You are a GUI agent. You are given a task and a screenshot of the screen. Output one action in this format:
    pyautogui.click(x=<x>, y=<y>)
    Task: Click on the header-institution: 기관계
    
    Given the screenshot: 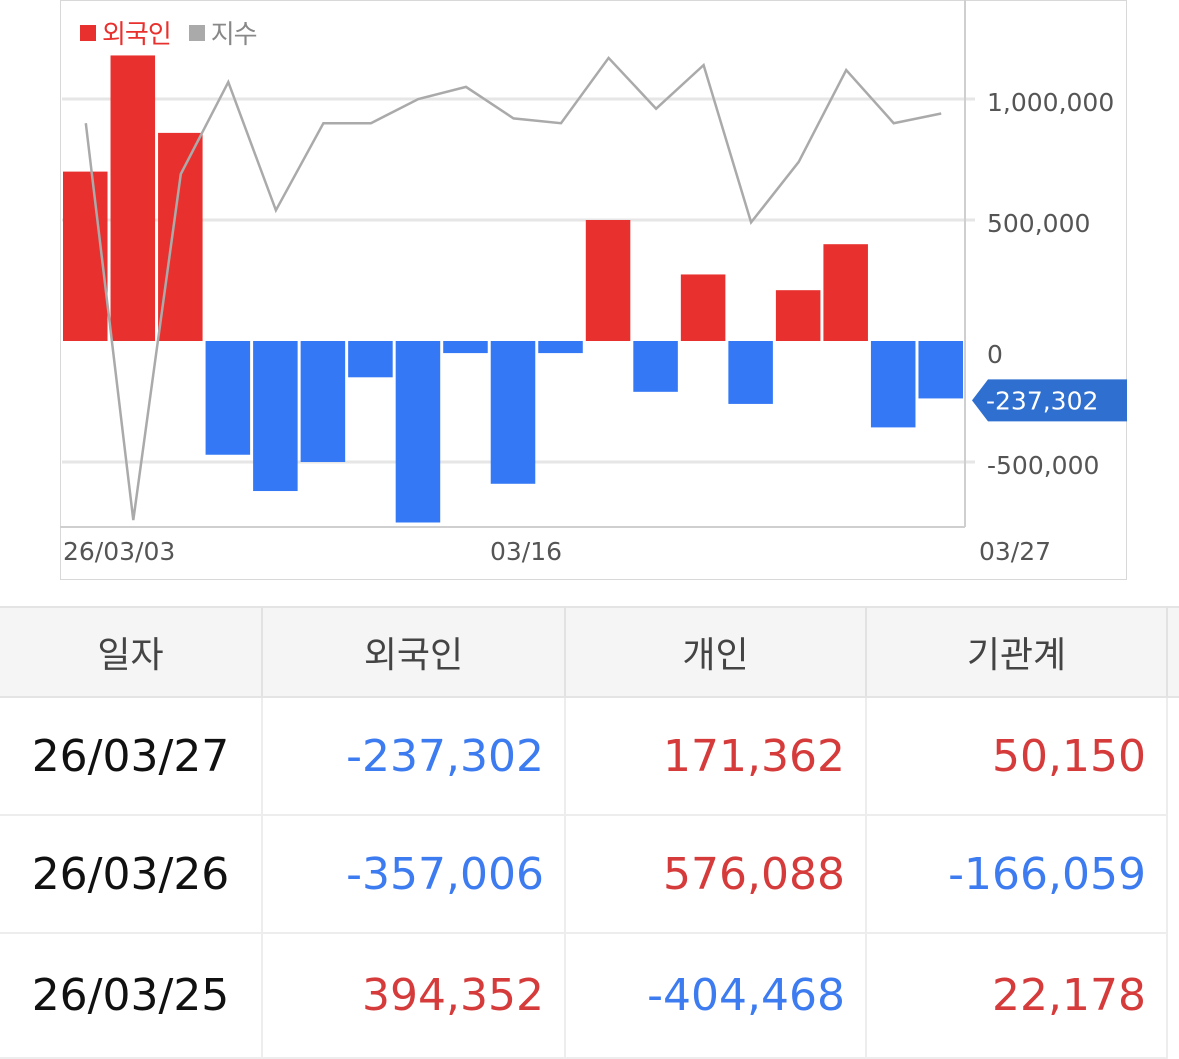 What is the action you would take?
    pyautogui.click(x=1017, y=652)
    